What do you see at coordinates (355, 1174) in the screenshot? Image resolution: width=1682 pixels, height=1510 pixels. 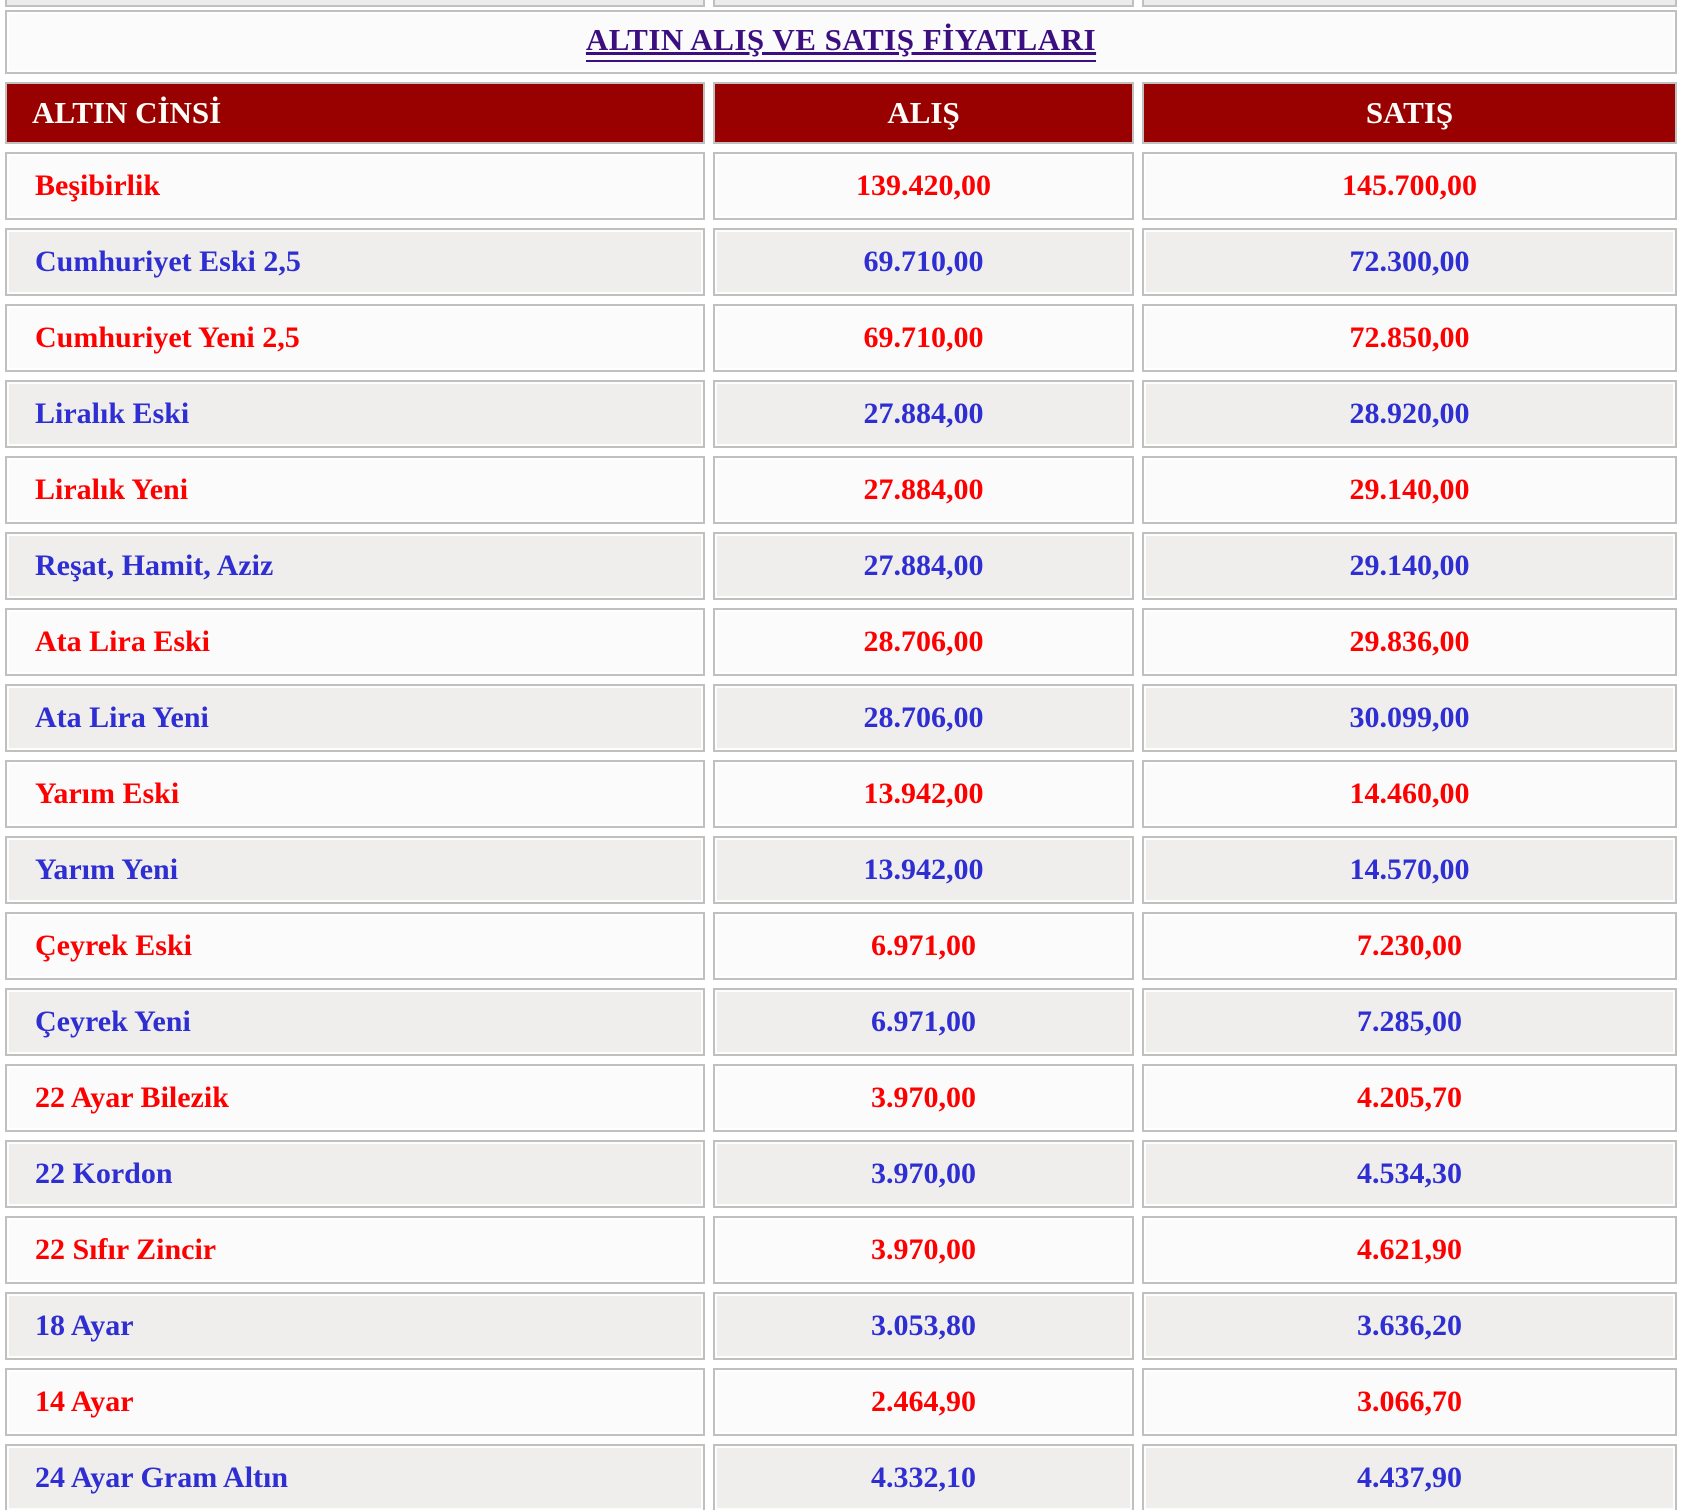 I see `gold-type-cell: 22 Kordon` at bounding box center [355, 1174].